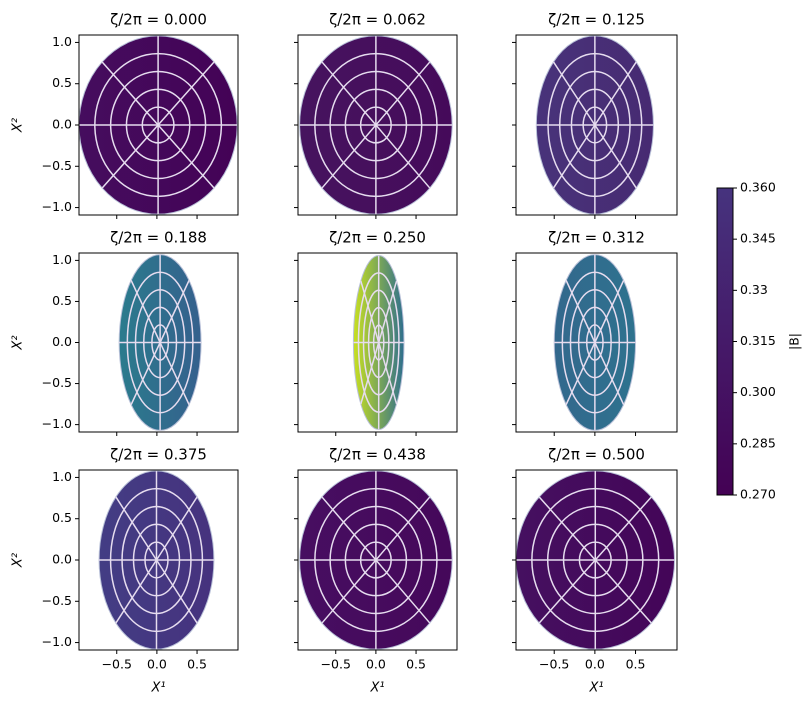 This screenshot has height=708, width=810. I want to click on colorbar-tick-label: 0.315, so click(758, 340).